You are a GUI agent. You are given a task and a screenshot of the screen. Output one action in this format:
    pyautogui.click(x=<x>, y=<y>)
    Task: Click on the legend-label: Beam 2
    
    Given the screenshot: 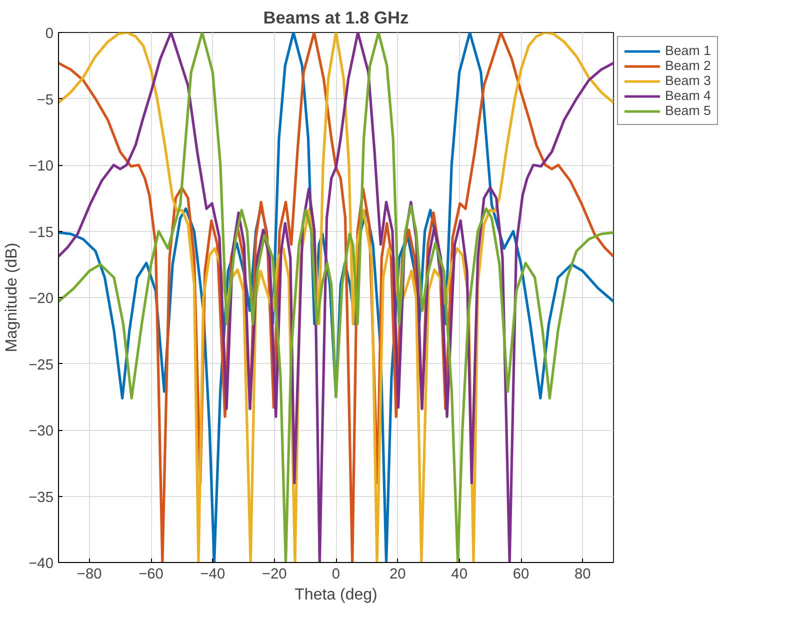 What is the action you would take?
    pyautogui.click(x=688, y=65)
    